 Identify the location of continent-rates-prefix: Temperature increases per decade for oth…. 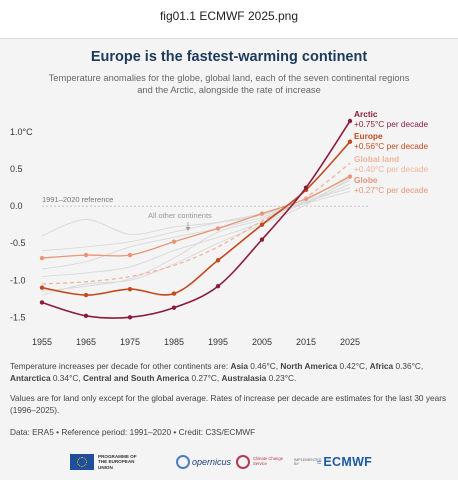
(120, 366).